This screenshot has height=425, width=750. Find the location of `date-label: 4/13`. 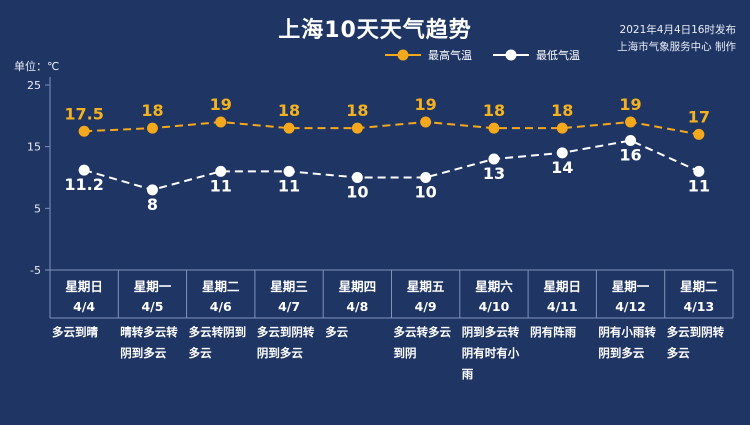

date-label: 4/13 is located at coordinates (699, 306).